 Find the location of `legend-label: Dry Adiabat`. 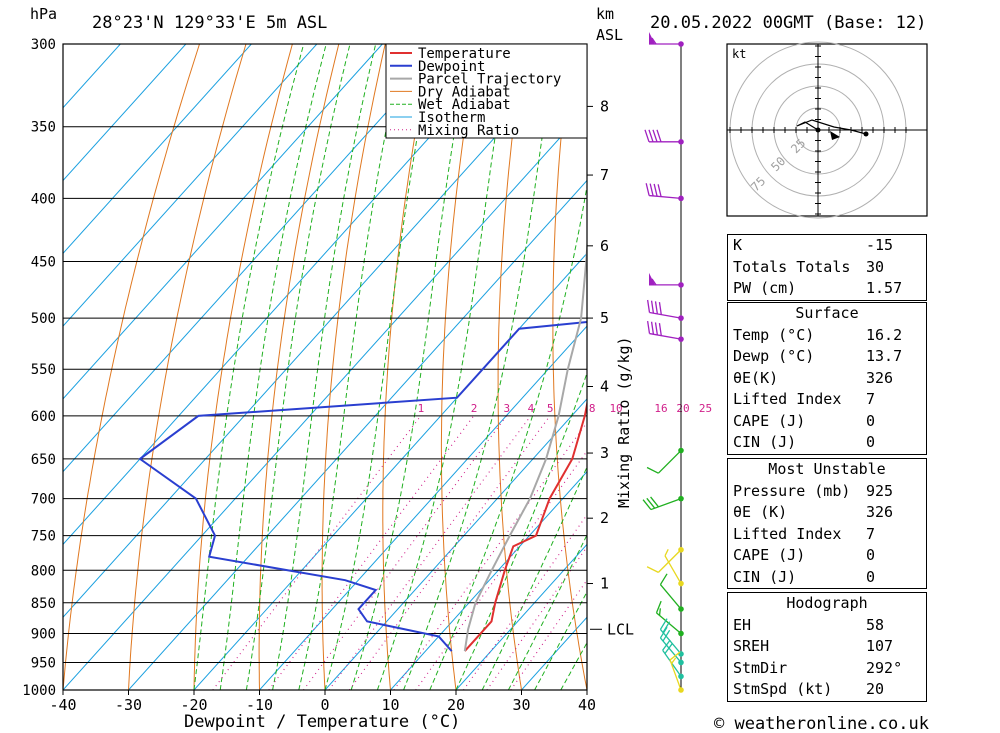

legend-label: Dry Adiabat is located at coordinates (464, 92).